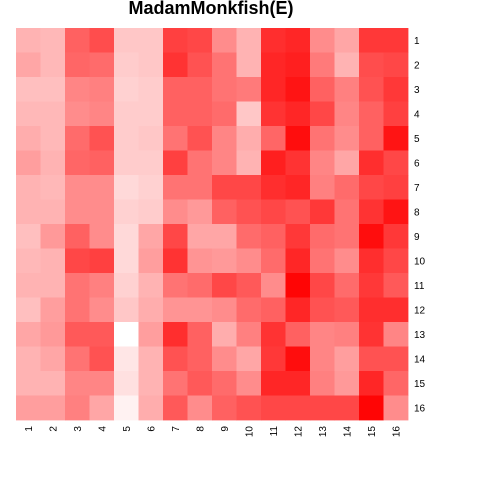  What do you see at coordinates (53, 429) in the screenshot?
I see `column-tick-label: 2` at bounding box center [53, 429].